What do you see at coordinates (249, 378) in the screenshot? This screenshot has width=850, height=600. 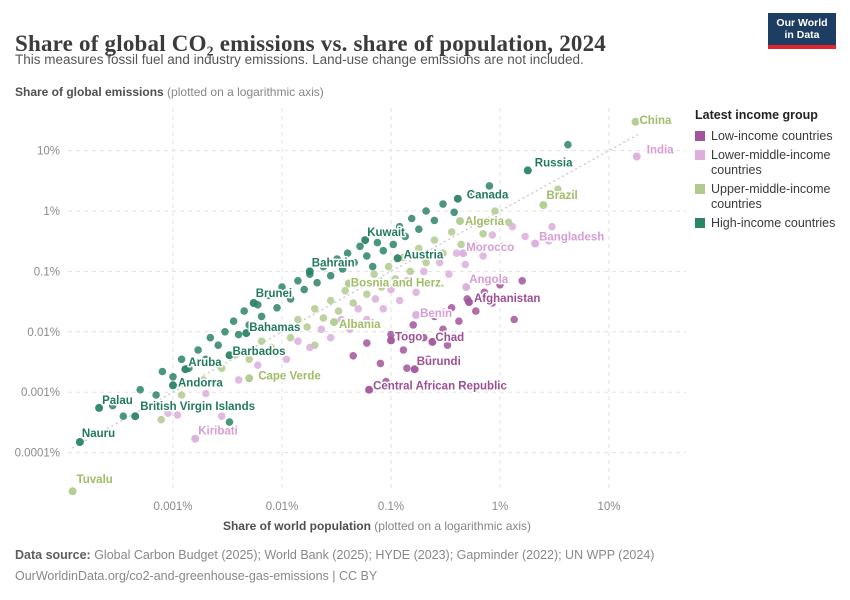 I see `data-point-cape-verde` at bounding box center [249, 378].